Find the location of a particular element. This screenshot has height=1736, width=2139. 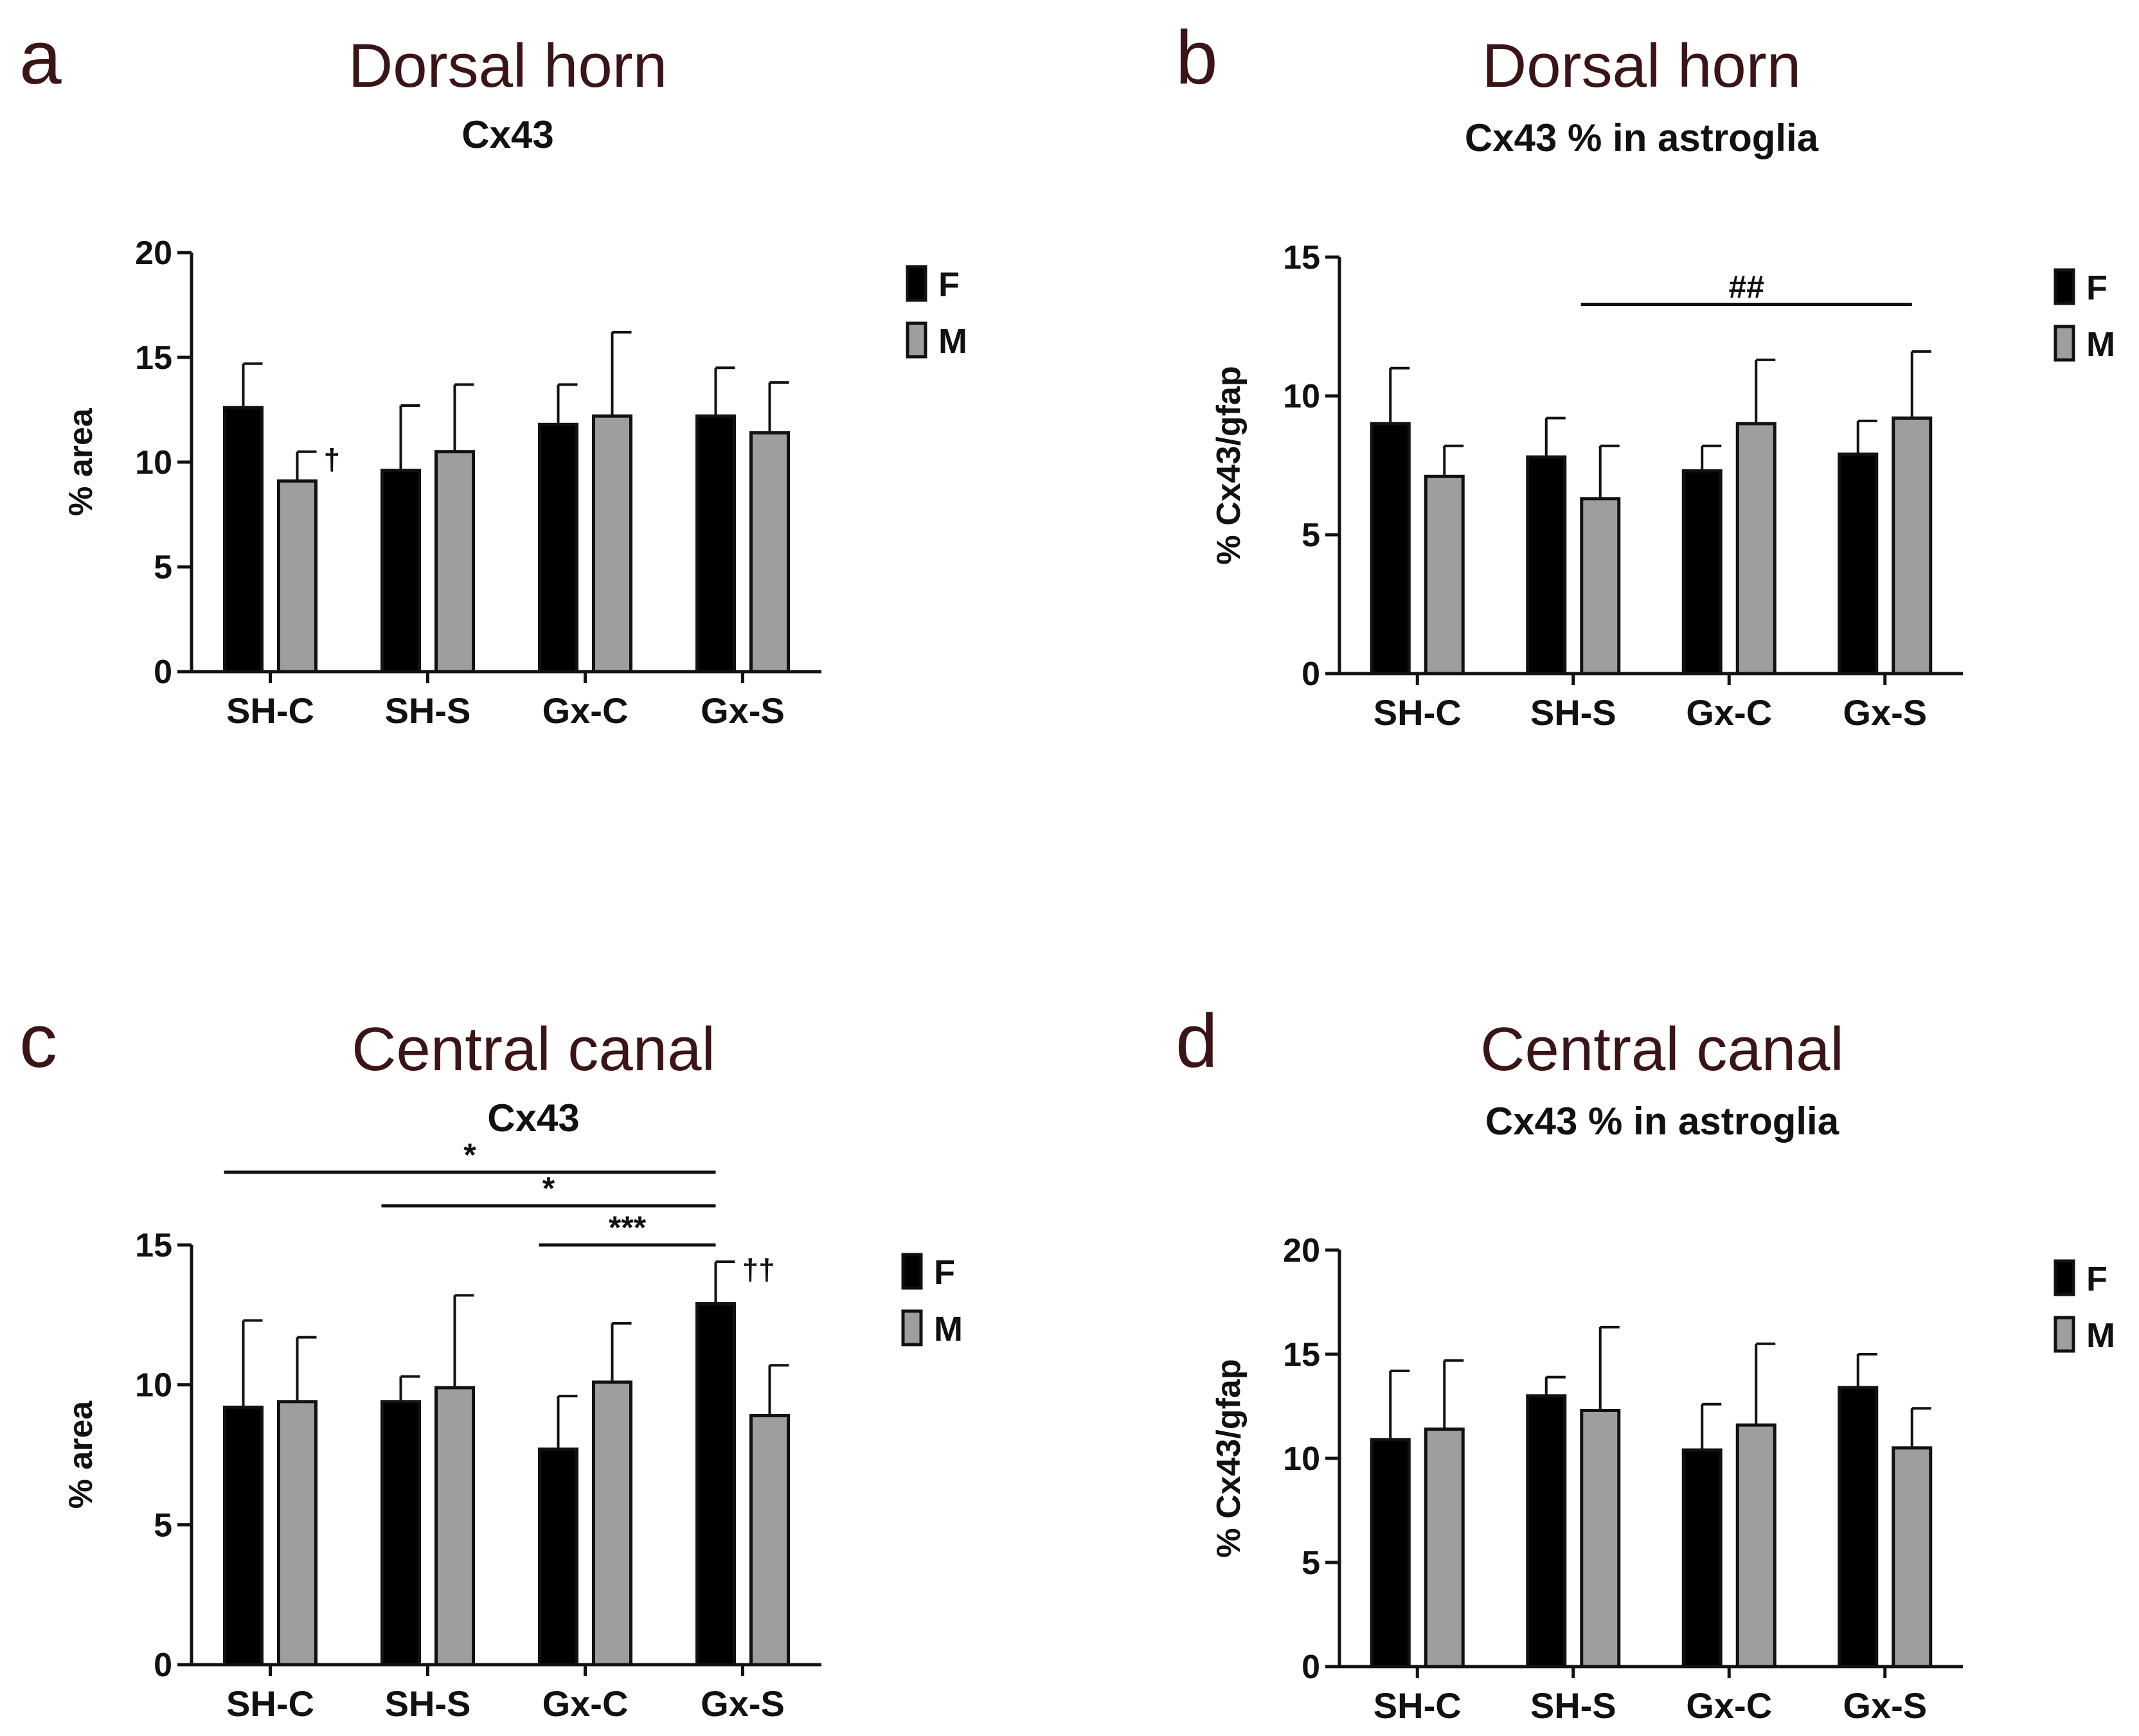

panel-letter: a is located at coordinates (40, 57).